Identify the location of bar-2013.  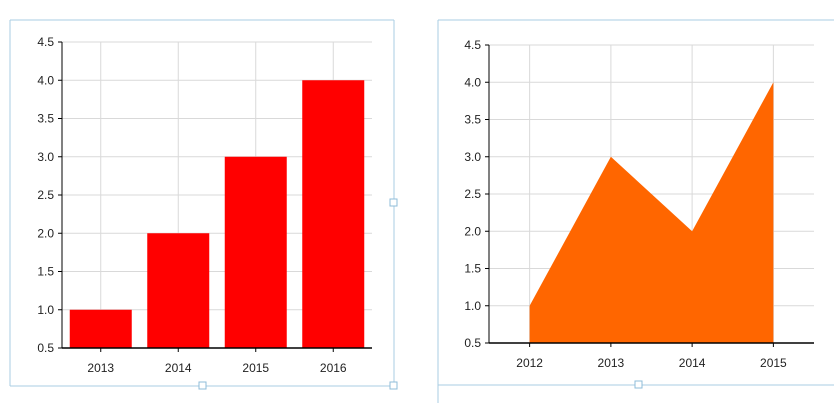
(101, 329).